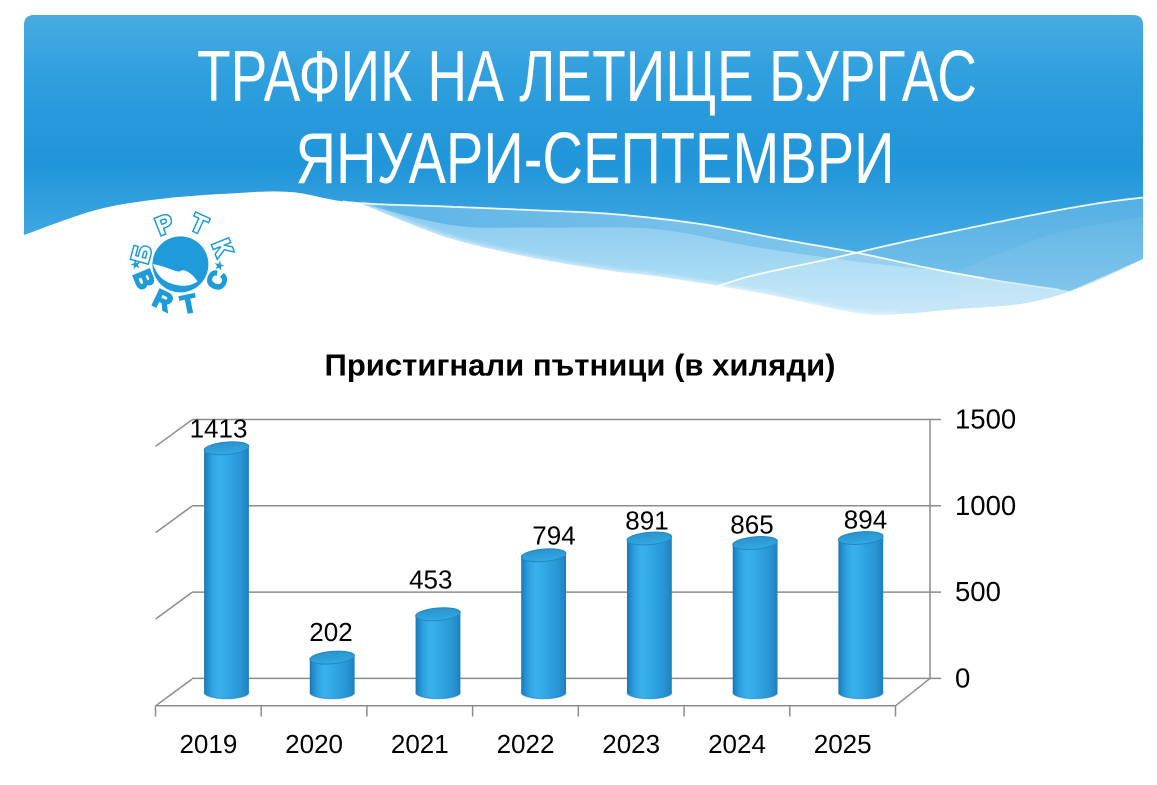  What do you see at coordinates (188, 304) in the screenshot?
I see `svg-text: T` at bounding box center [188, 304].